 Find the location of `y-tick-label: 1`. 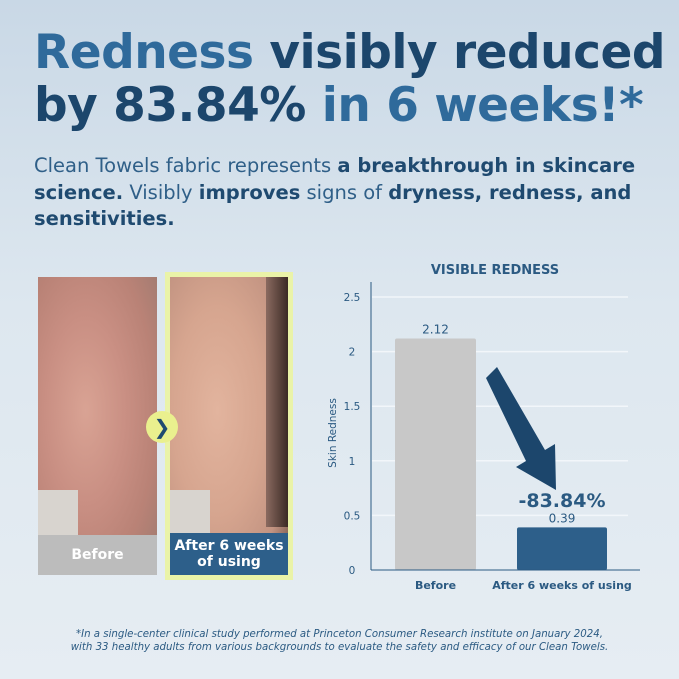

y-tick-label: 1 is located at coordinates (352, 462).